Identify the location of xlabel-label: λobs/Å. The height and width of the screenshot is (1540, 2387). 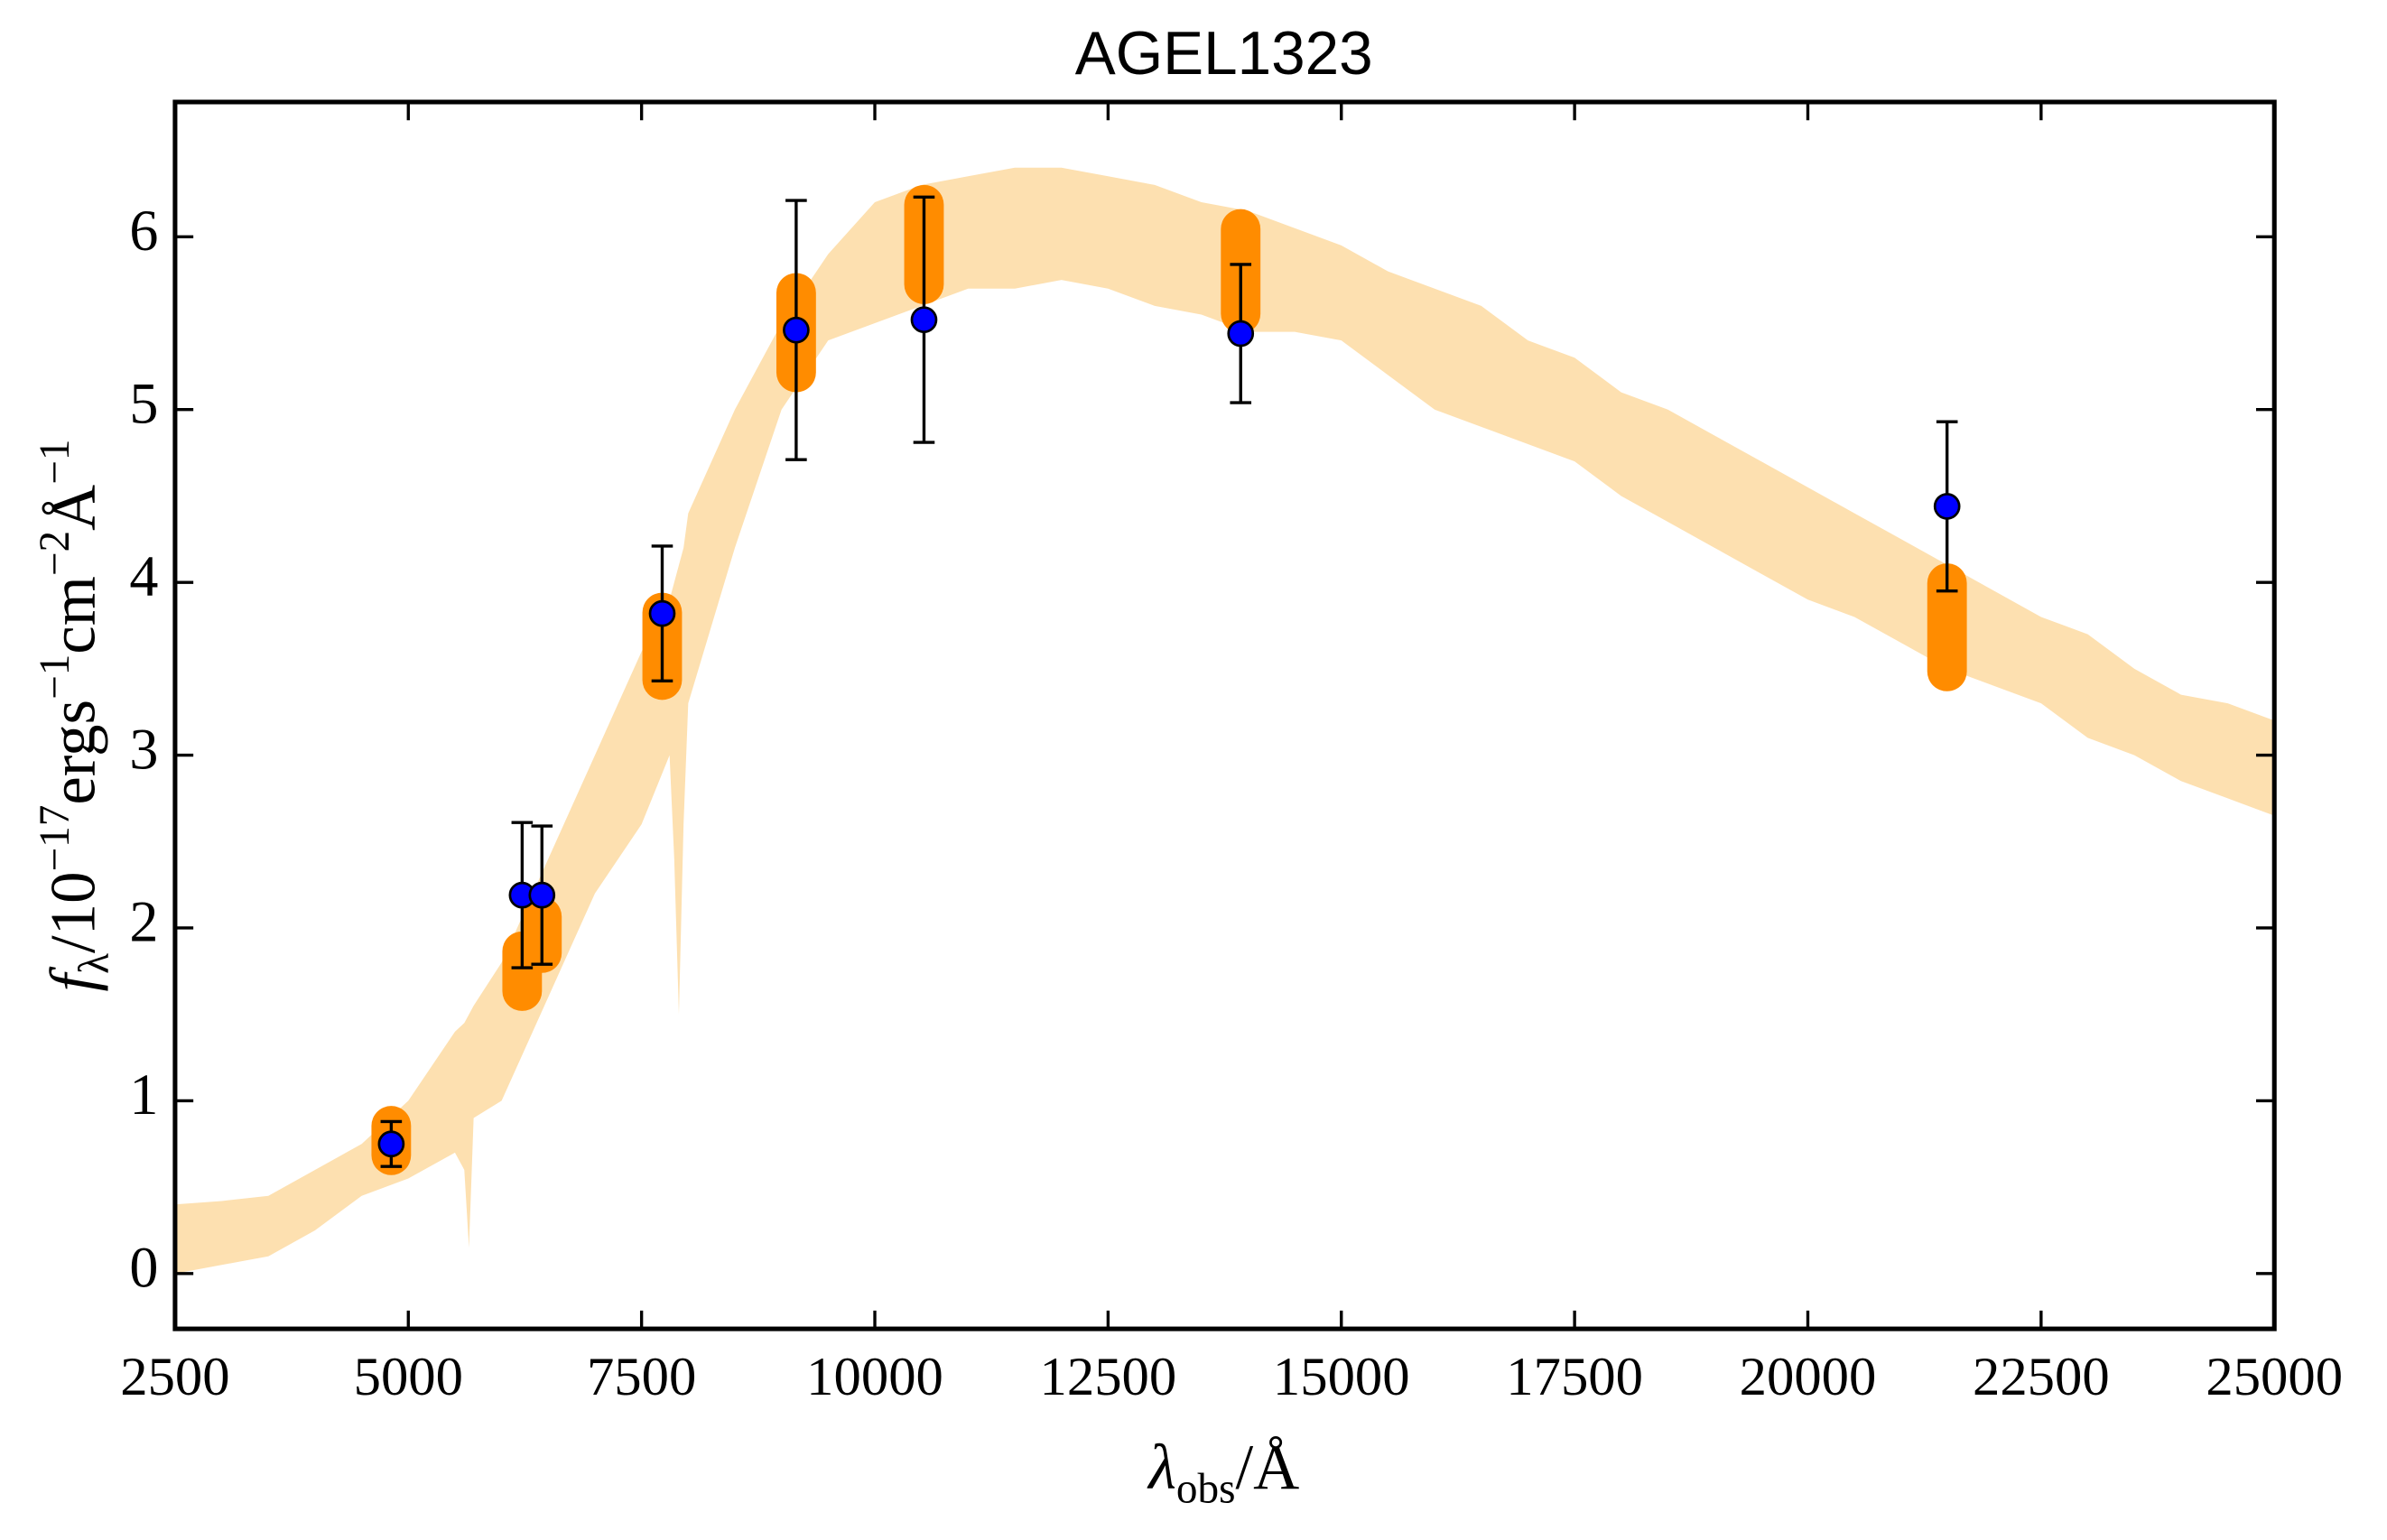
(1223, 1472).